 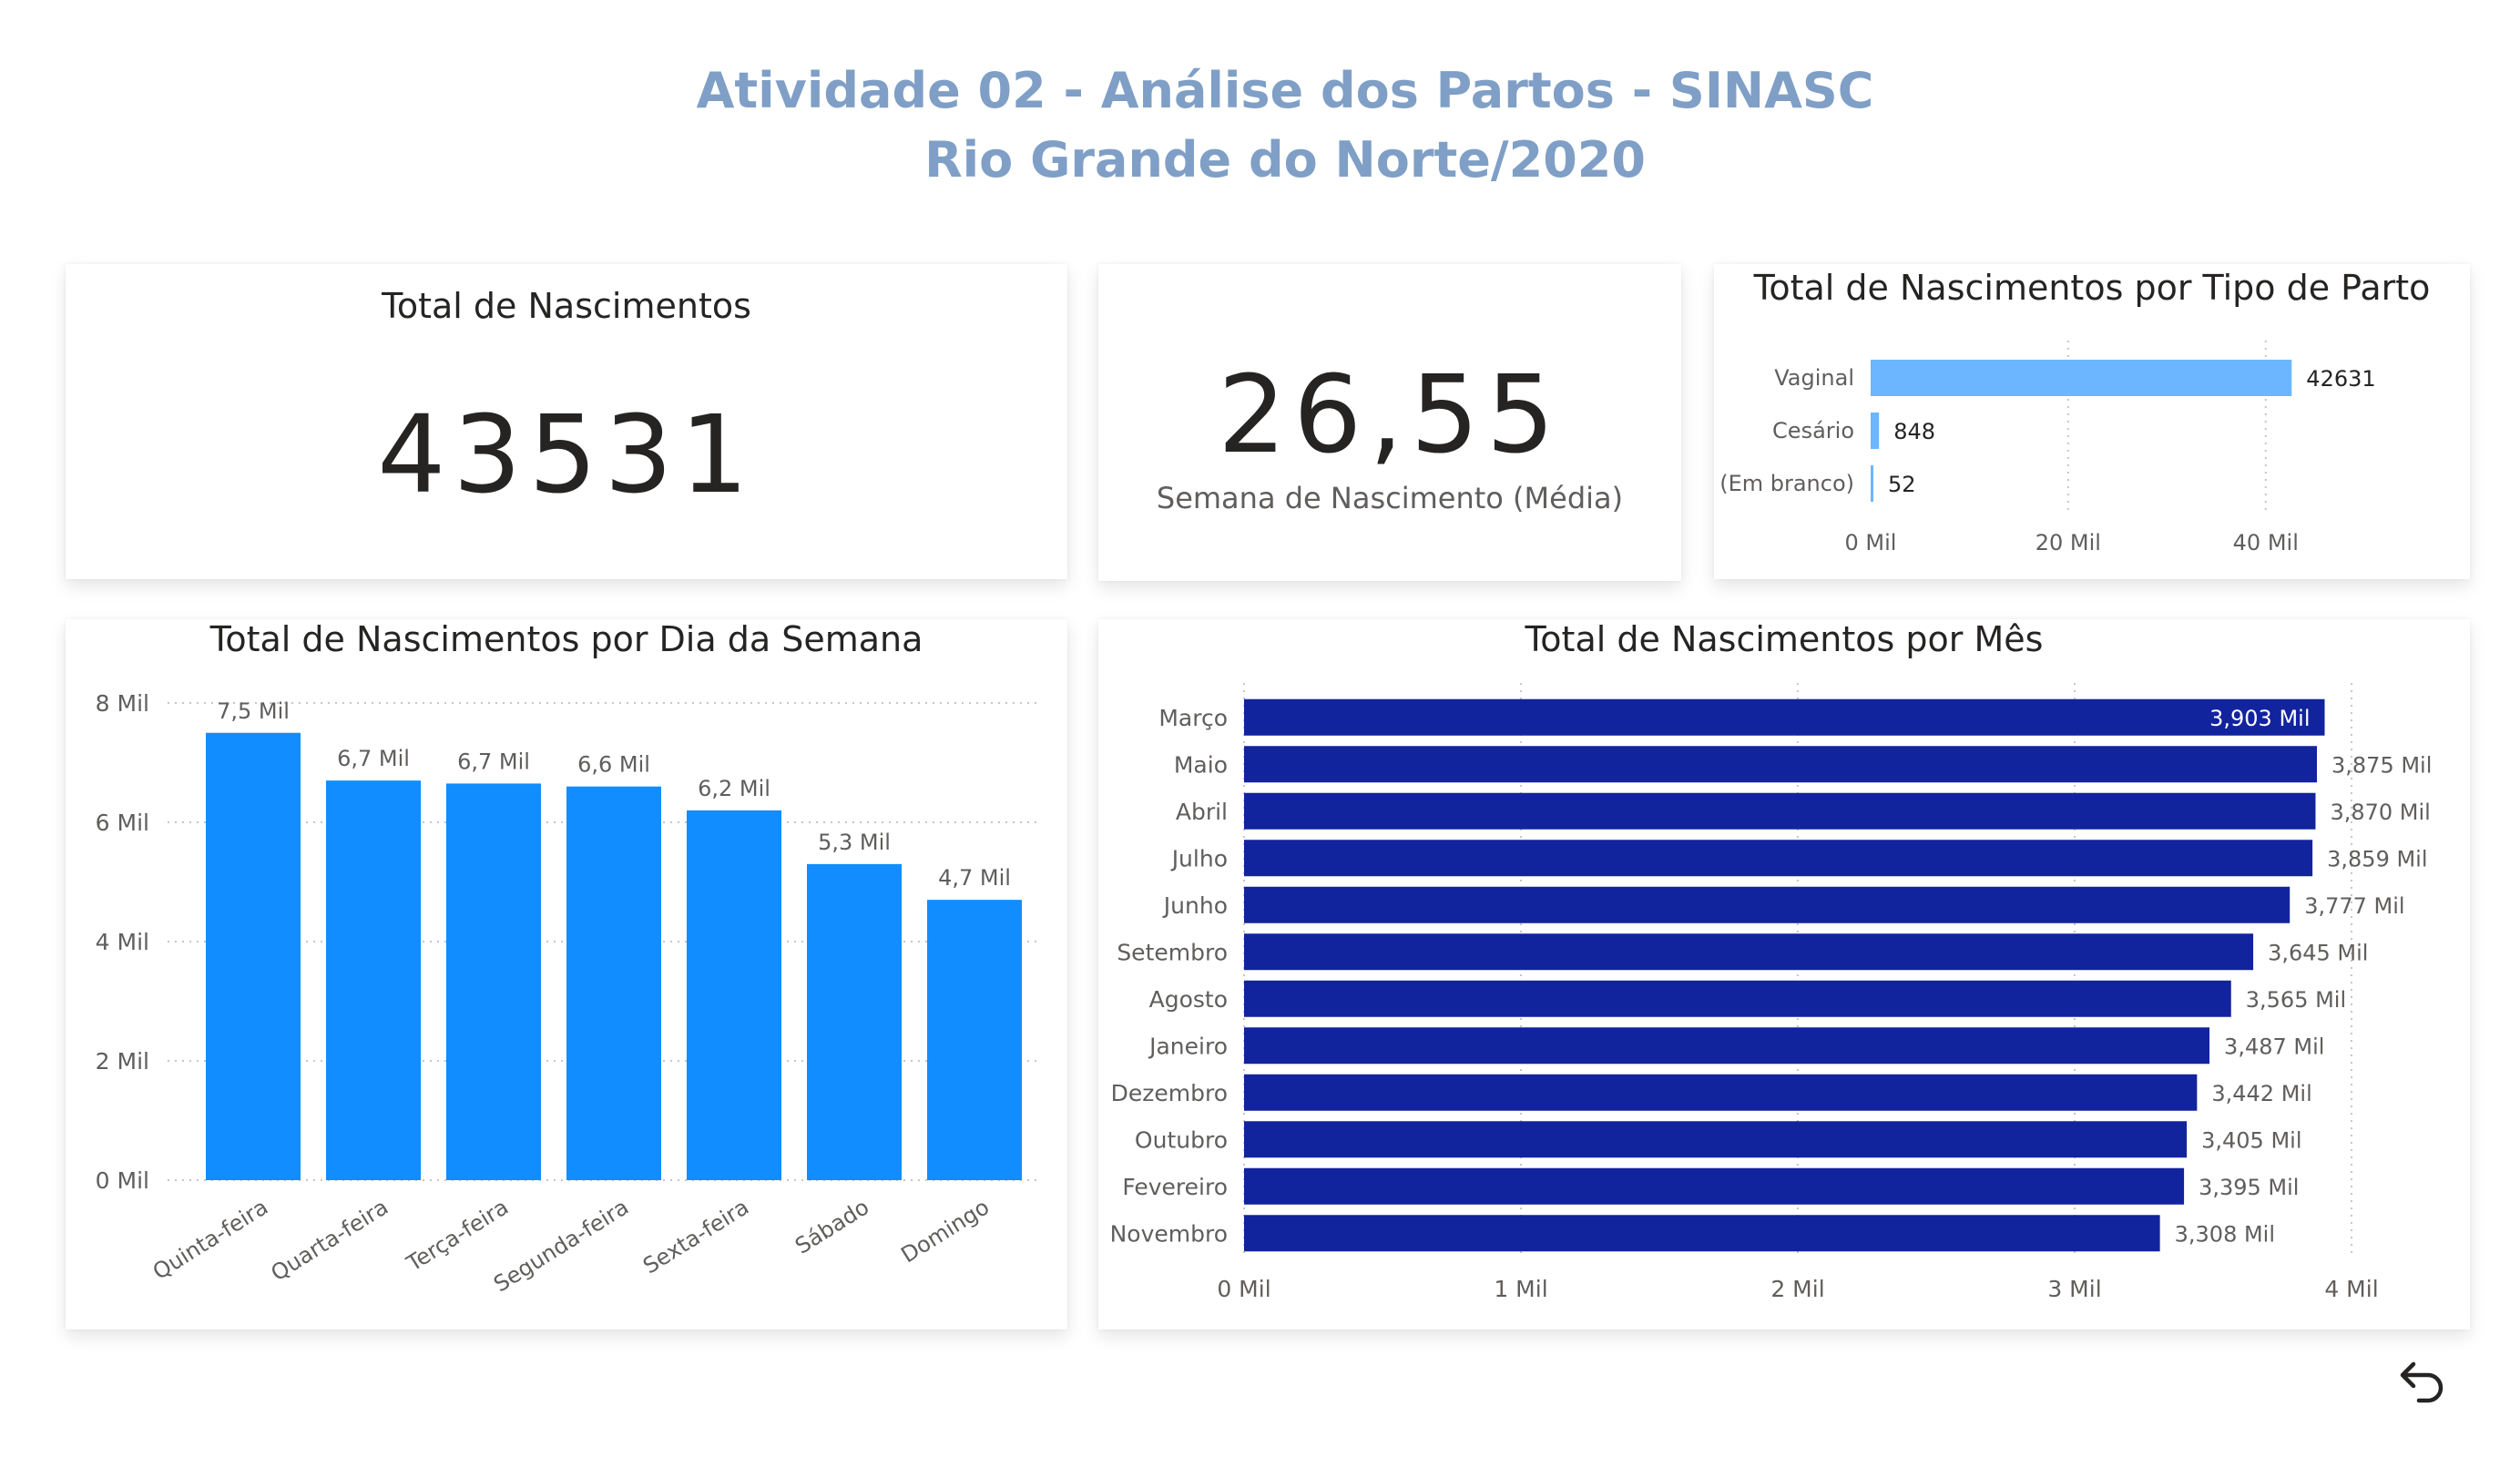 I want to click on x-tick-label: 3 Mil, so click(x=2074, y=1289).